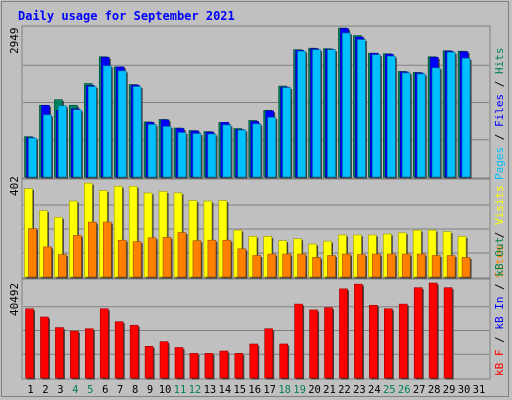 The width and height of the screenshot is (512, 400). Describe the element at coordinates (182, 155) in the screenshot. I see `bar-pages-11-fill` at that location.